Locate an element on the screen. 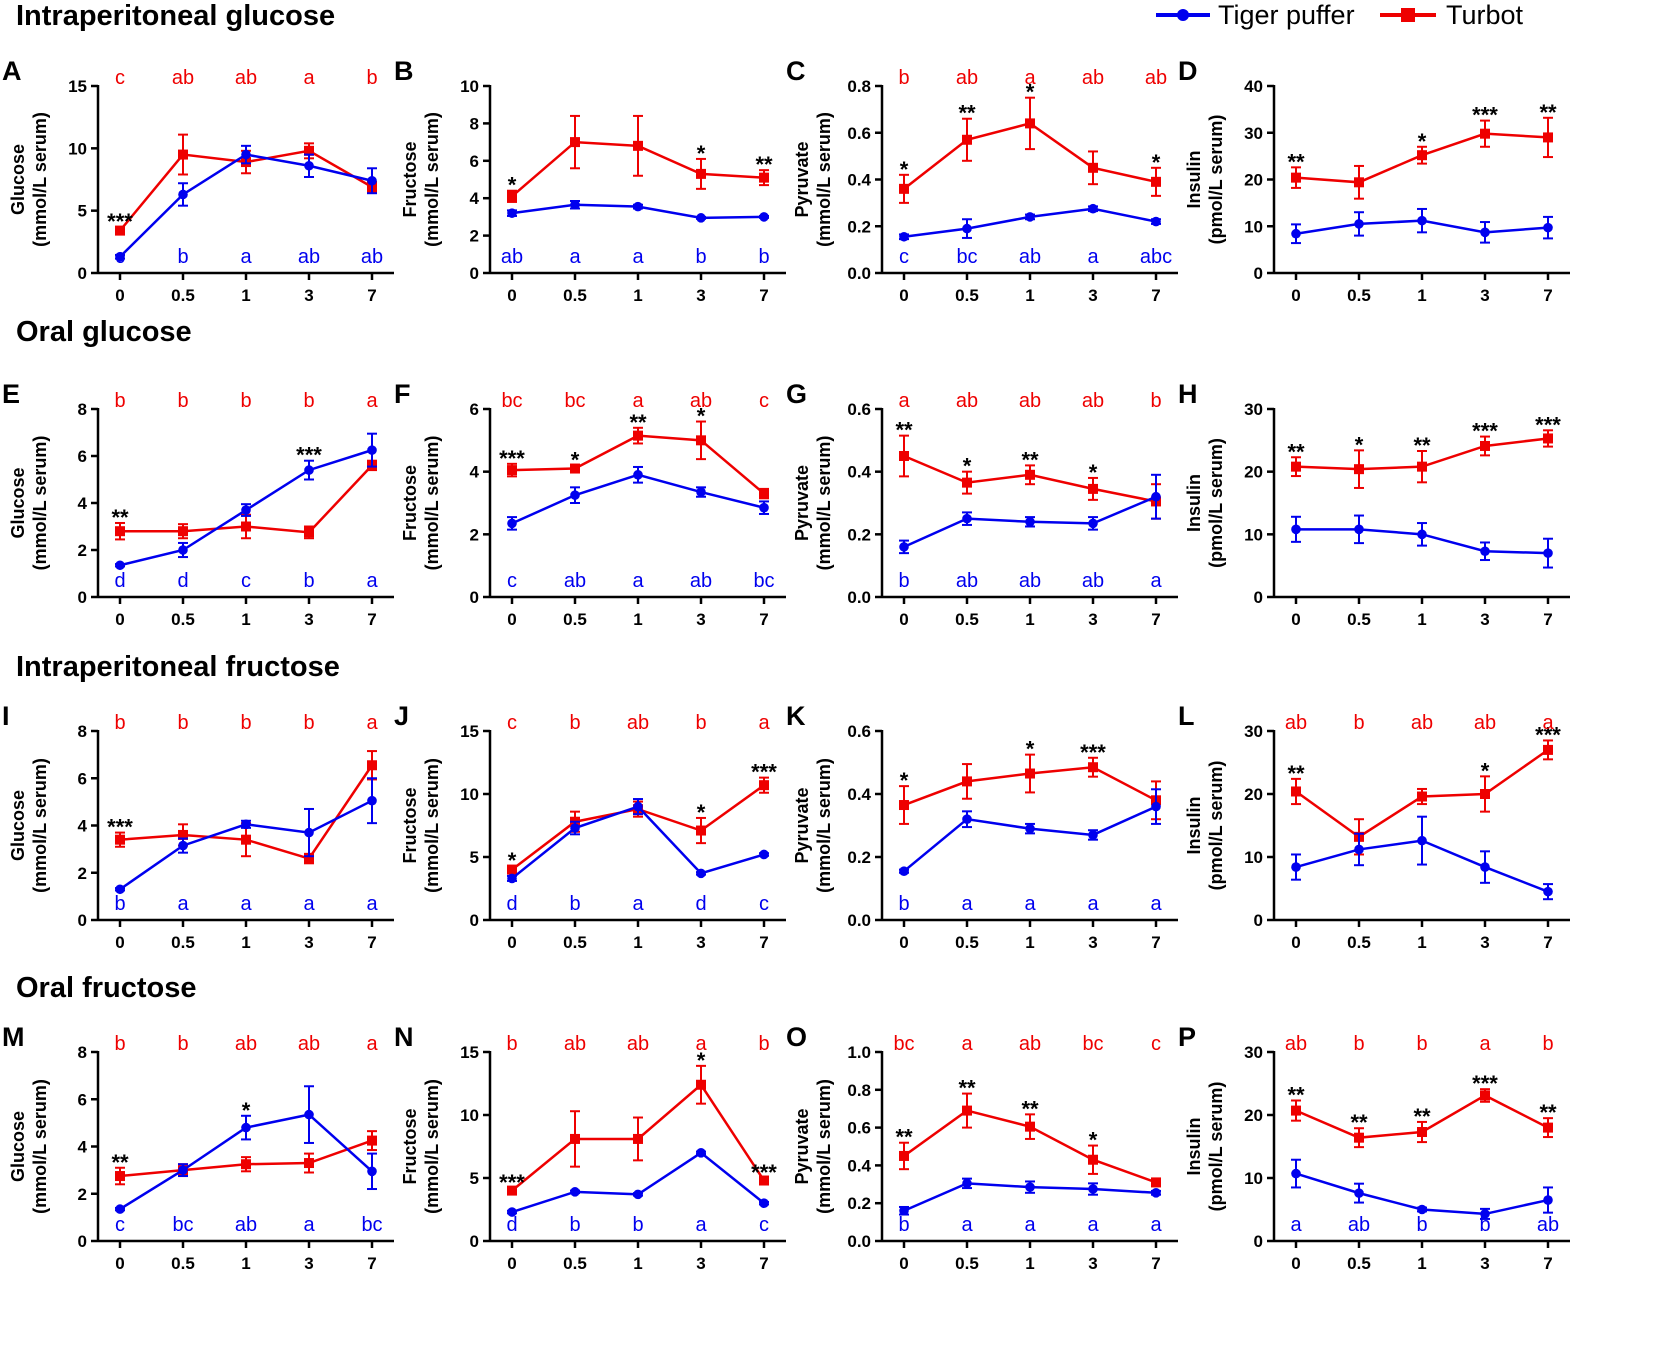 The height and width of the screenshot is (1353, 1665). y-tick-label-k: 0.6 is located at coordinates (859, 731).